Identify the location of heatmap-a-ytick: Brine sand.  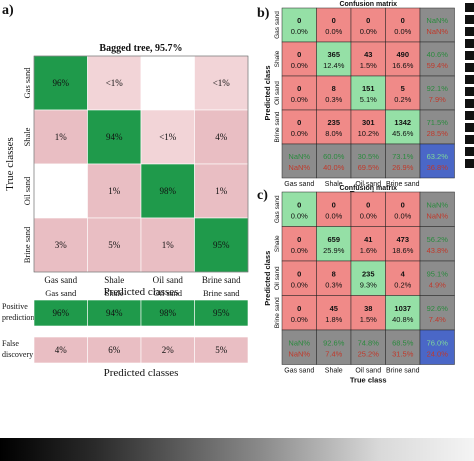
(27, 244).